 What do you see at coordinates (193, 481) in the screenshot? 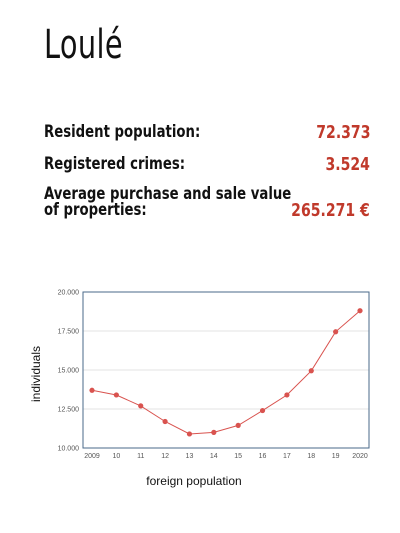
I see `x-axis-title: foreign population` at bounding box center [193, 481].